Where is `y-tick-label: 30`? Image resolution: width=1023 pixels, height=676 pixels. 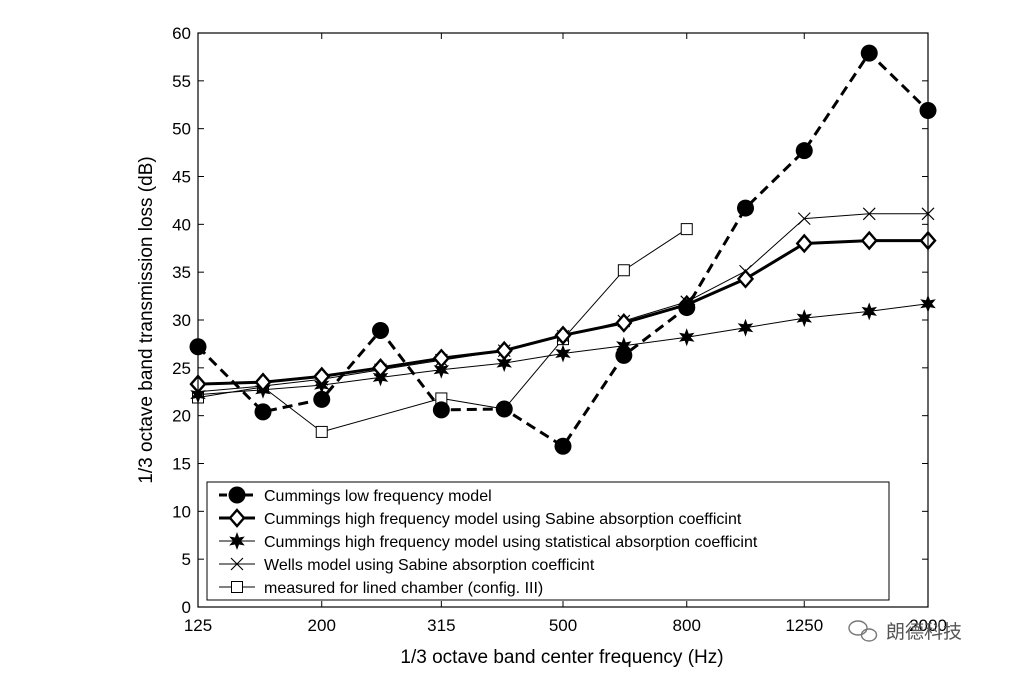
y-tick-label: 30 is located at coordinates (181, 320).